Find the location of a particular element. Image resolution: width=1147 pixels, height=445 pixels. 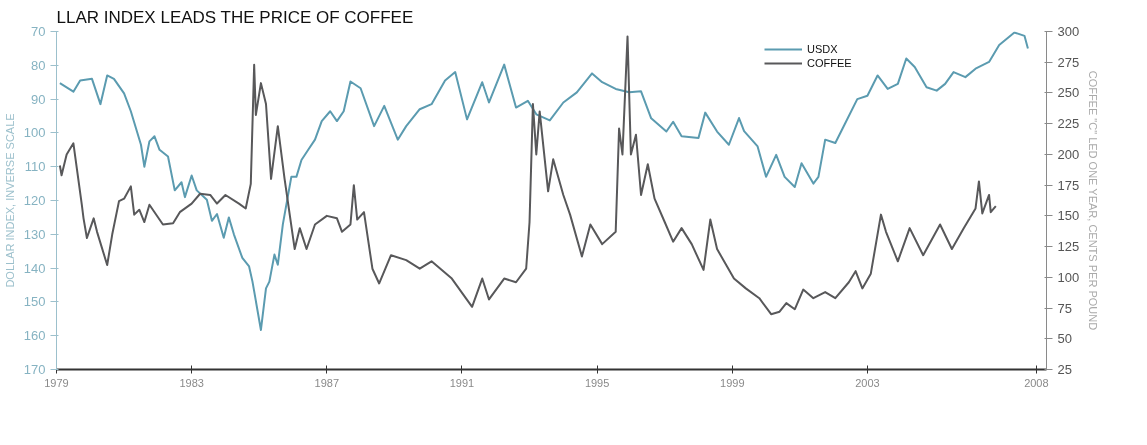

x-tick-label: 1995 is located at coordinates (597, 382).